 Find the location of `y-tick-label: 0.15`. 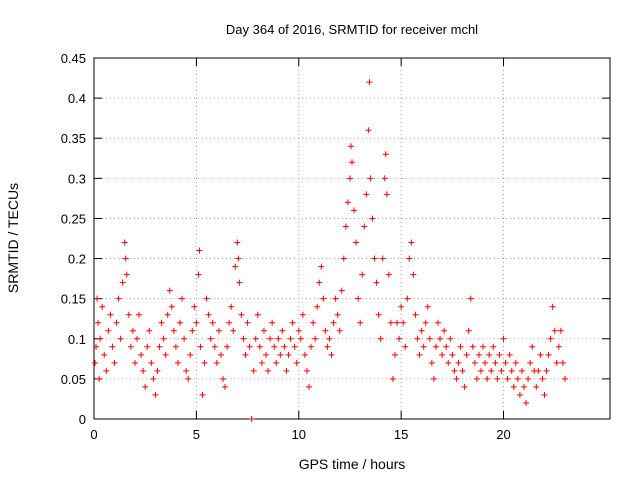

y-tick-label: 0.15 is located at coordinates (73, 299).